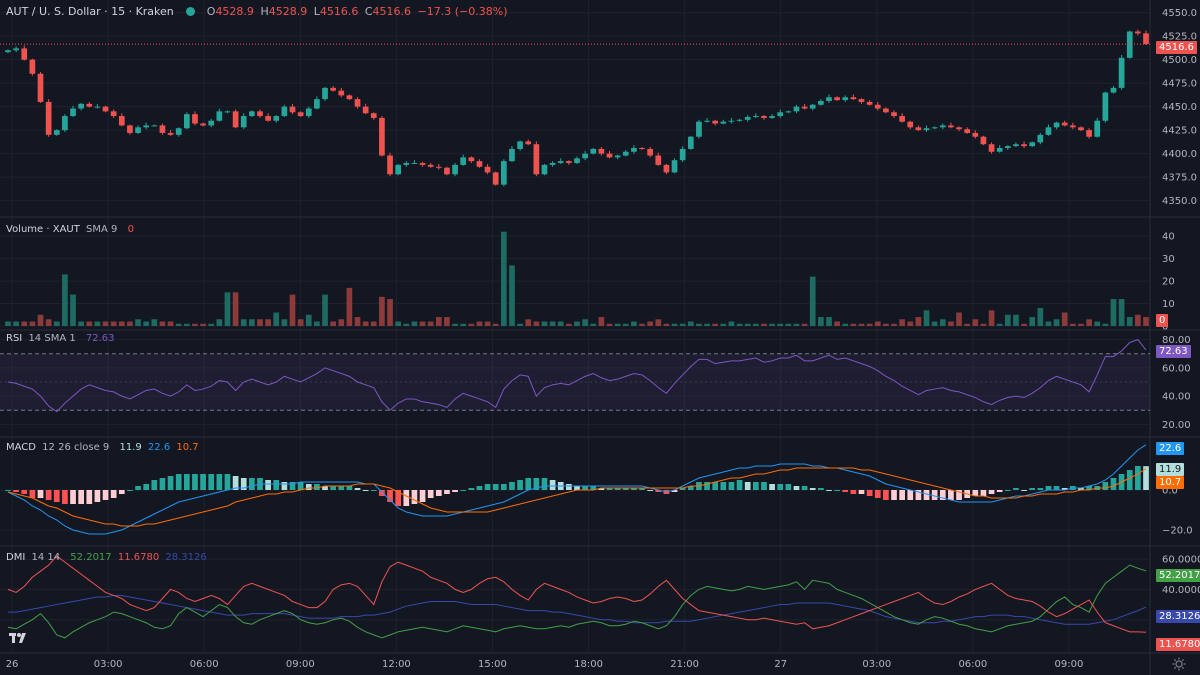 The image size is (1200, 675). What do you see at coordinates (588, 664) in the screenshot?
I see `time-tick-label: 18:00` at bounding box center [588, 664].